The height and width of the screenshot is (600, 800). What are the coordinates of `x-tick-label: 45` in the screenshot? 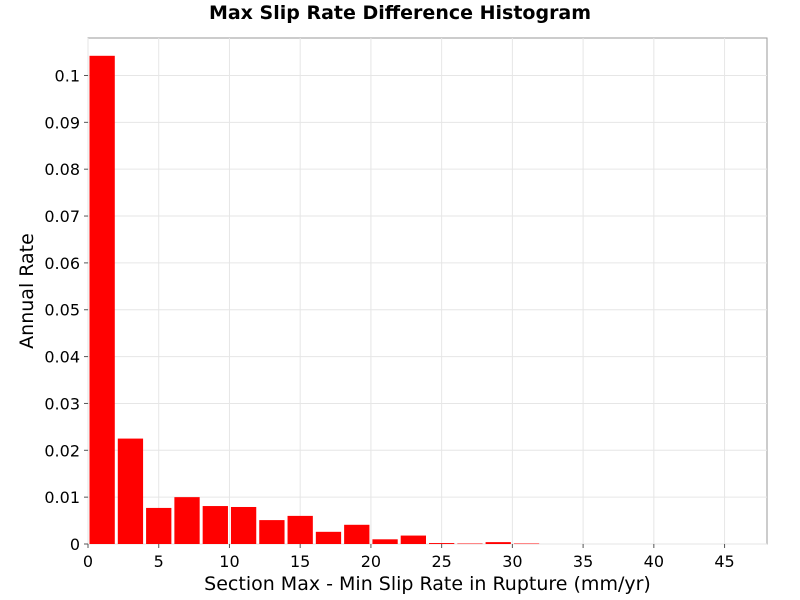 It's located at (724, 561).